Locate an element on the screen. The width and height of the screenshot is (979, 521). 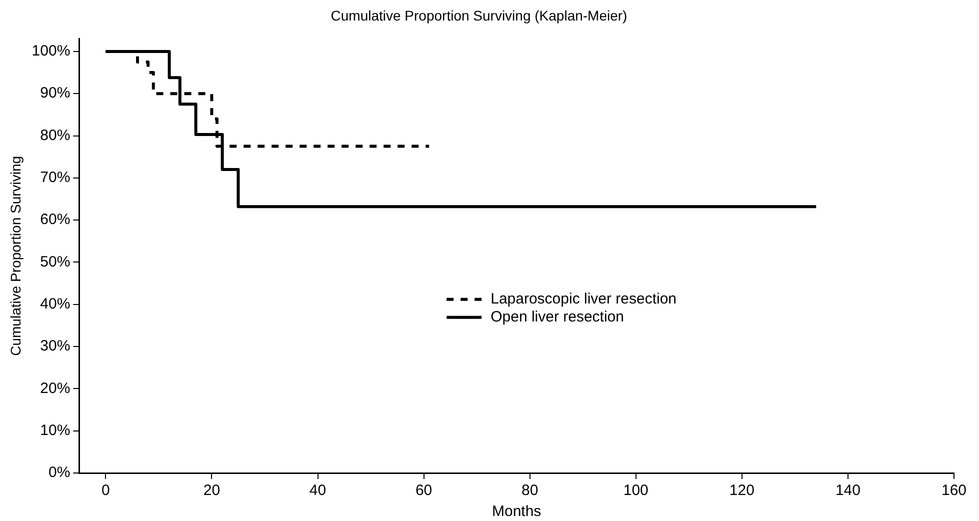
x-tick-label: 20 is located at coordinates (211, 491).